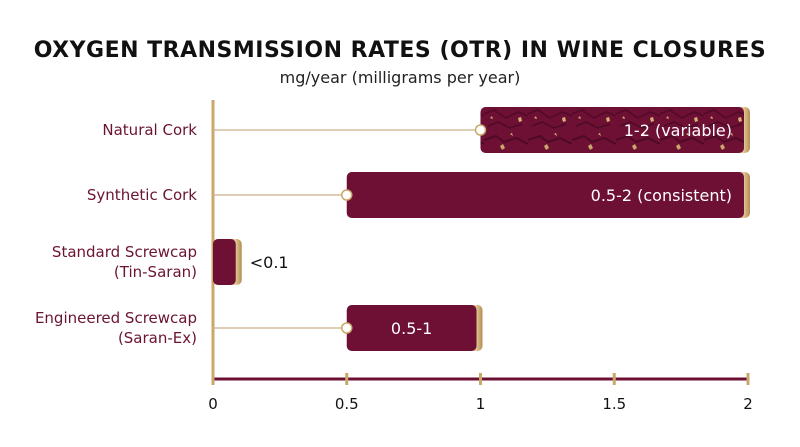 The width and height of the screenshot is (800, 447). I want to click on x-tick-label: 1.5, so click(614, 404).